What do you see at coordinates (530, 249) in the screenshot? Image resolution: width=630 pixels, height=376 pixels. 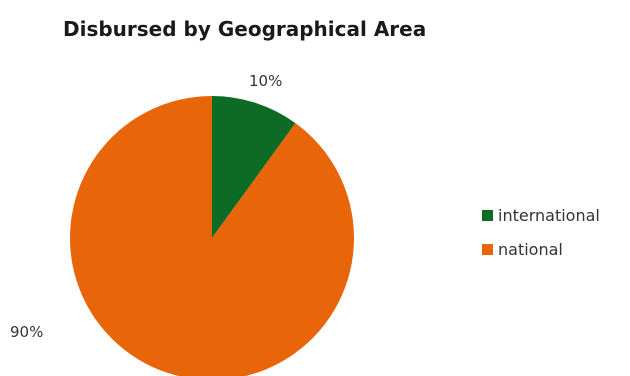 I see `legend-label-national: national` at bounding box center [530, 249].